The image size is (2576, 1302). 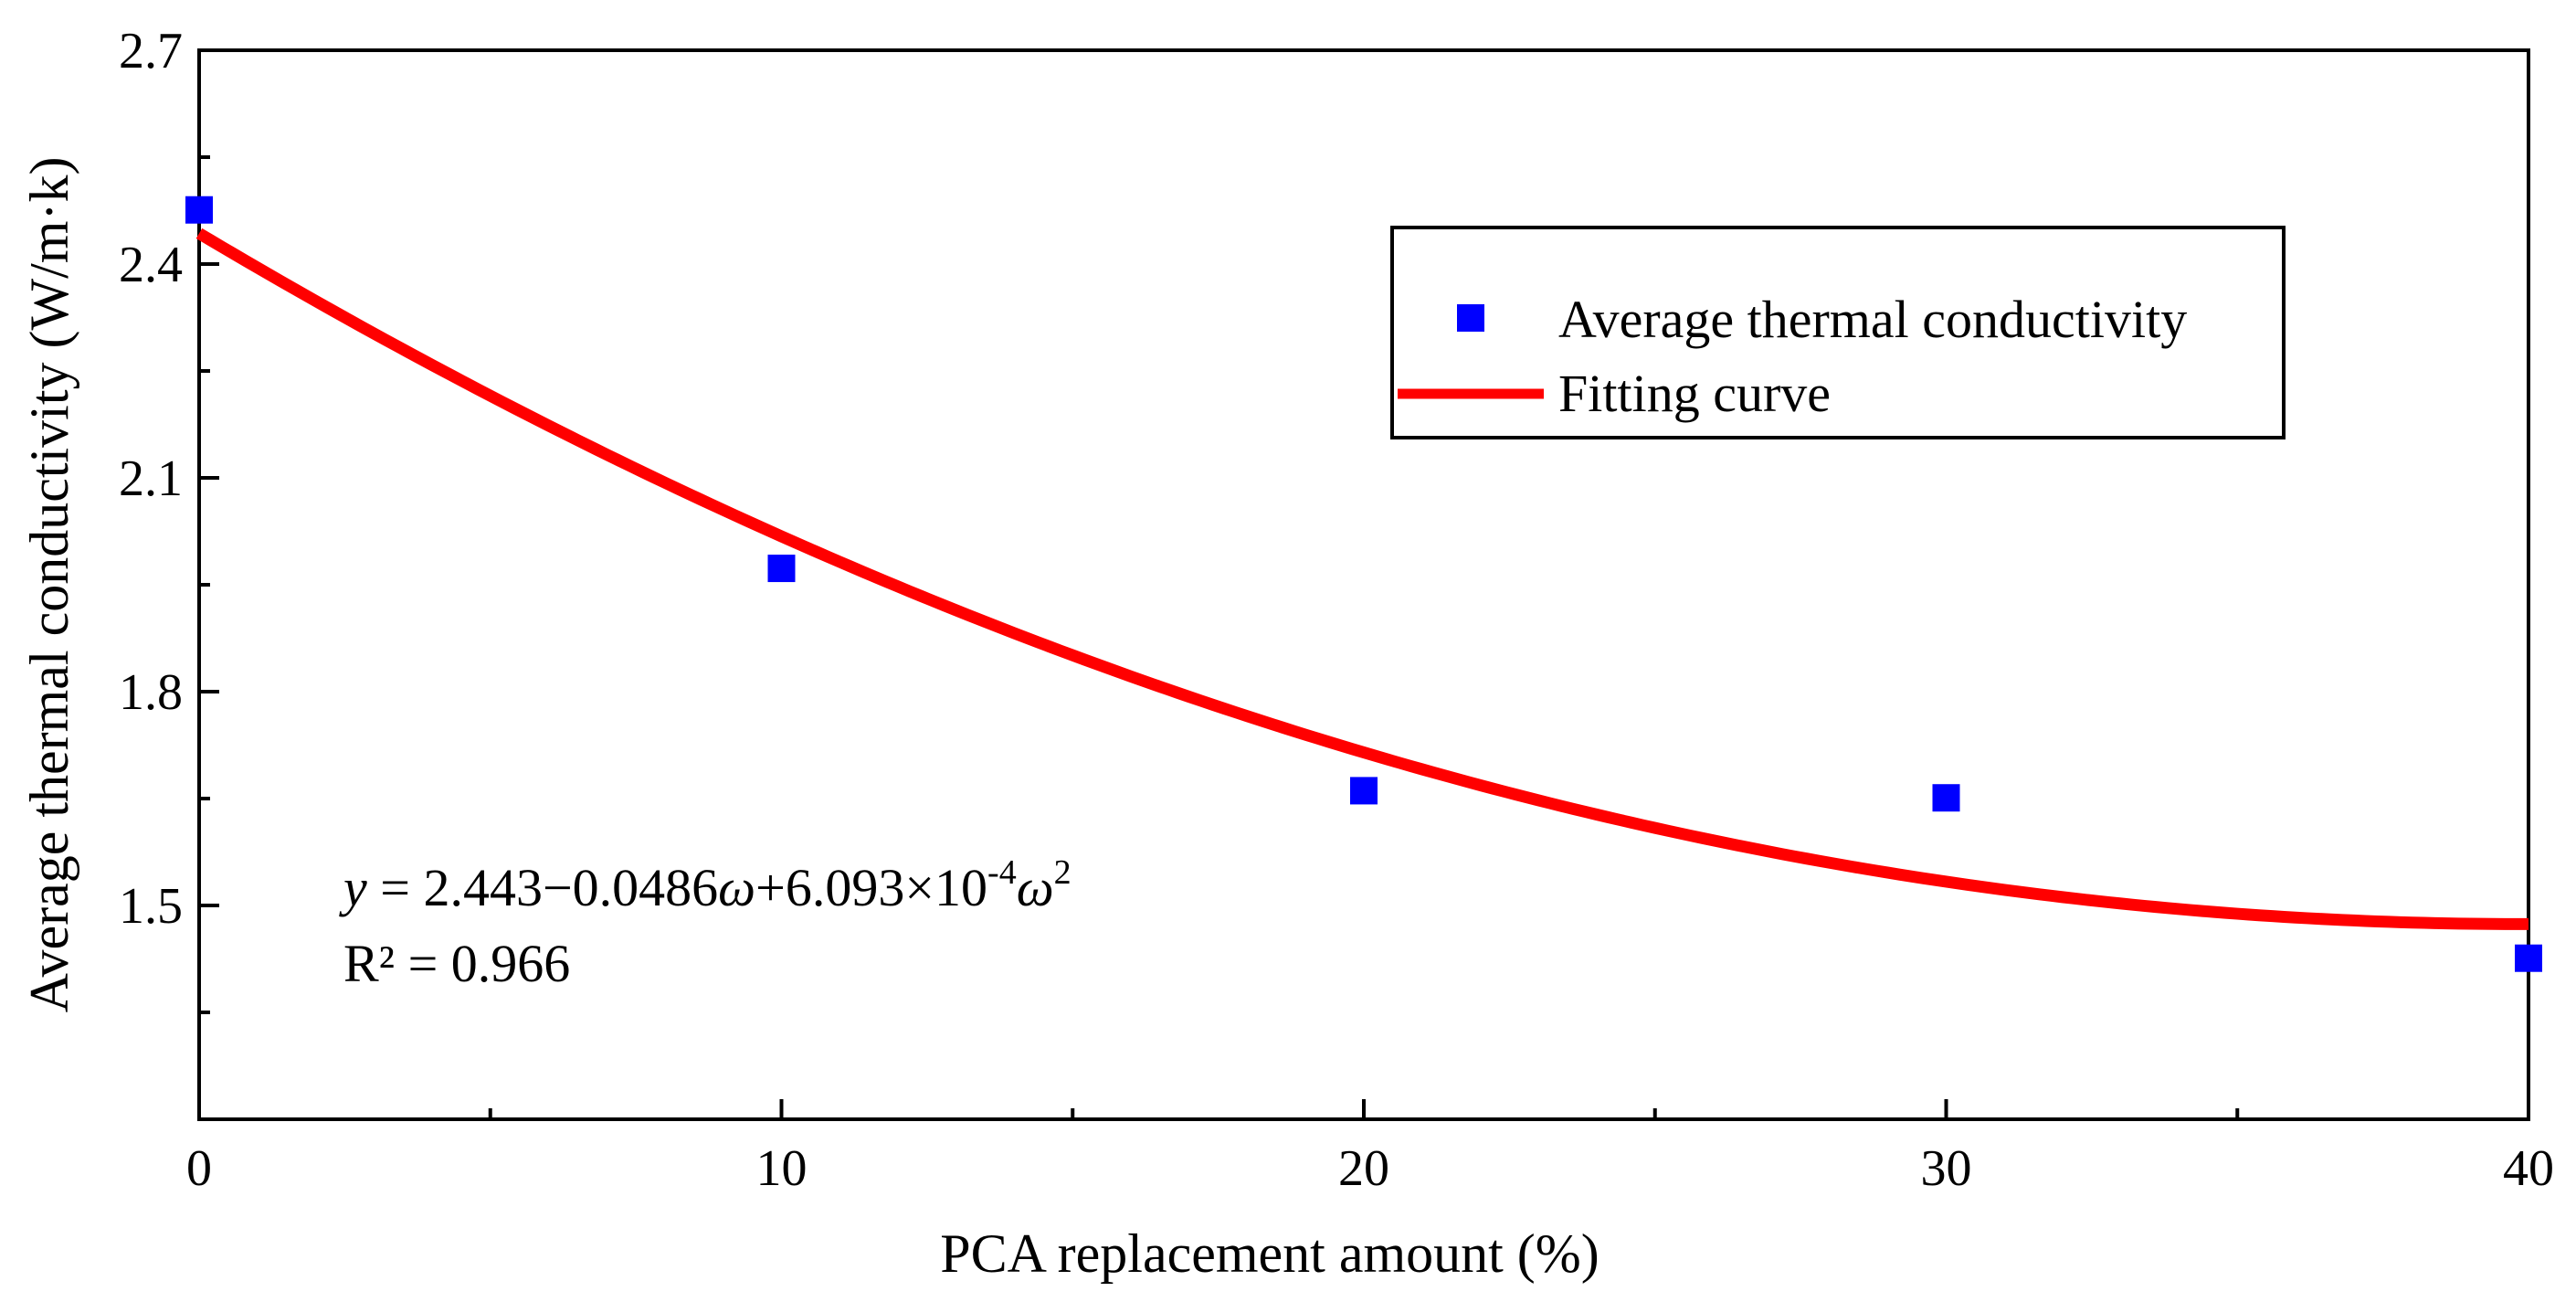 What do you see at coordinates (199, 1168) in the screenshot?
I see `x-tick-label: 0` at bounding box center [199, 1168].